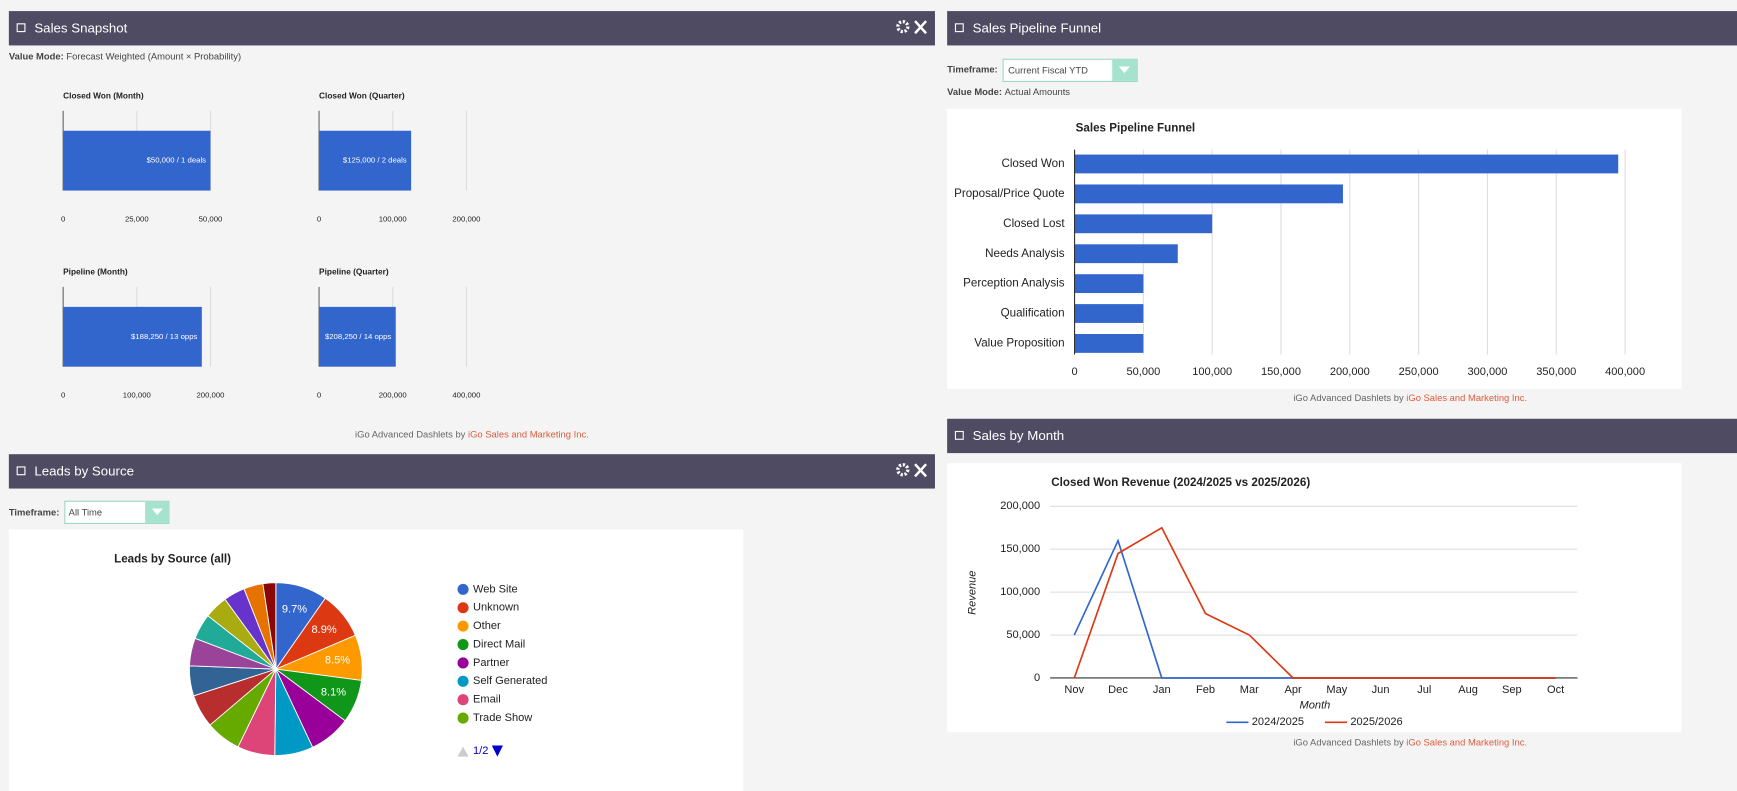 The width and height of the screenshot is (1737, 791). What do you see at coordinates (164, 336) in the screenshot?
I see `value-label: $188,250 / 13 opps` at bounding box center [164, 336].